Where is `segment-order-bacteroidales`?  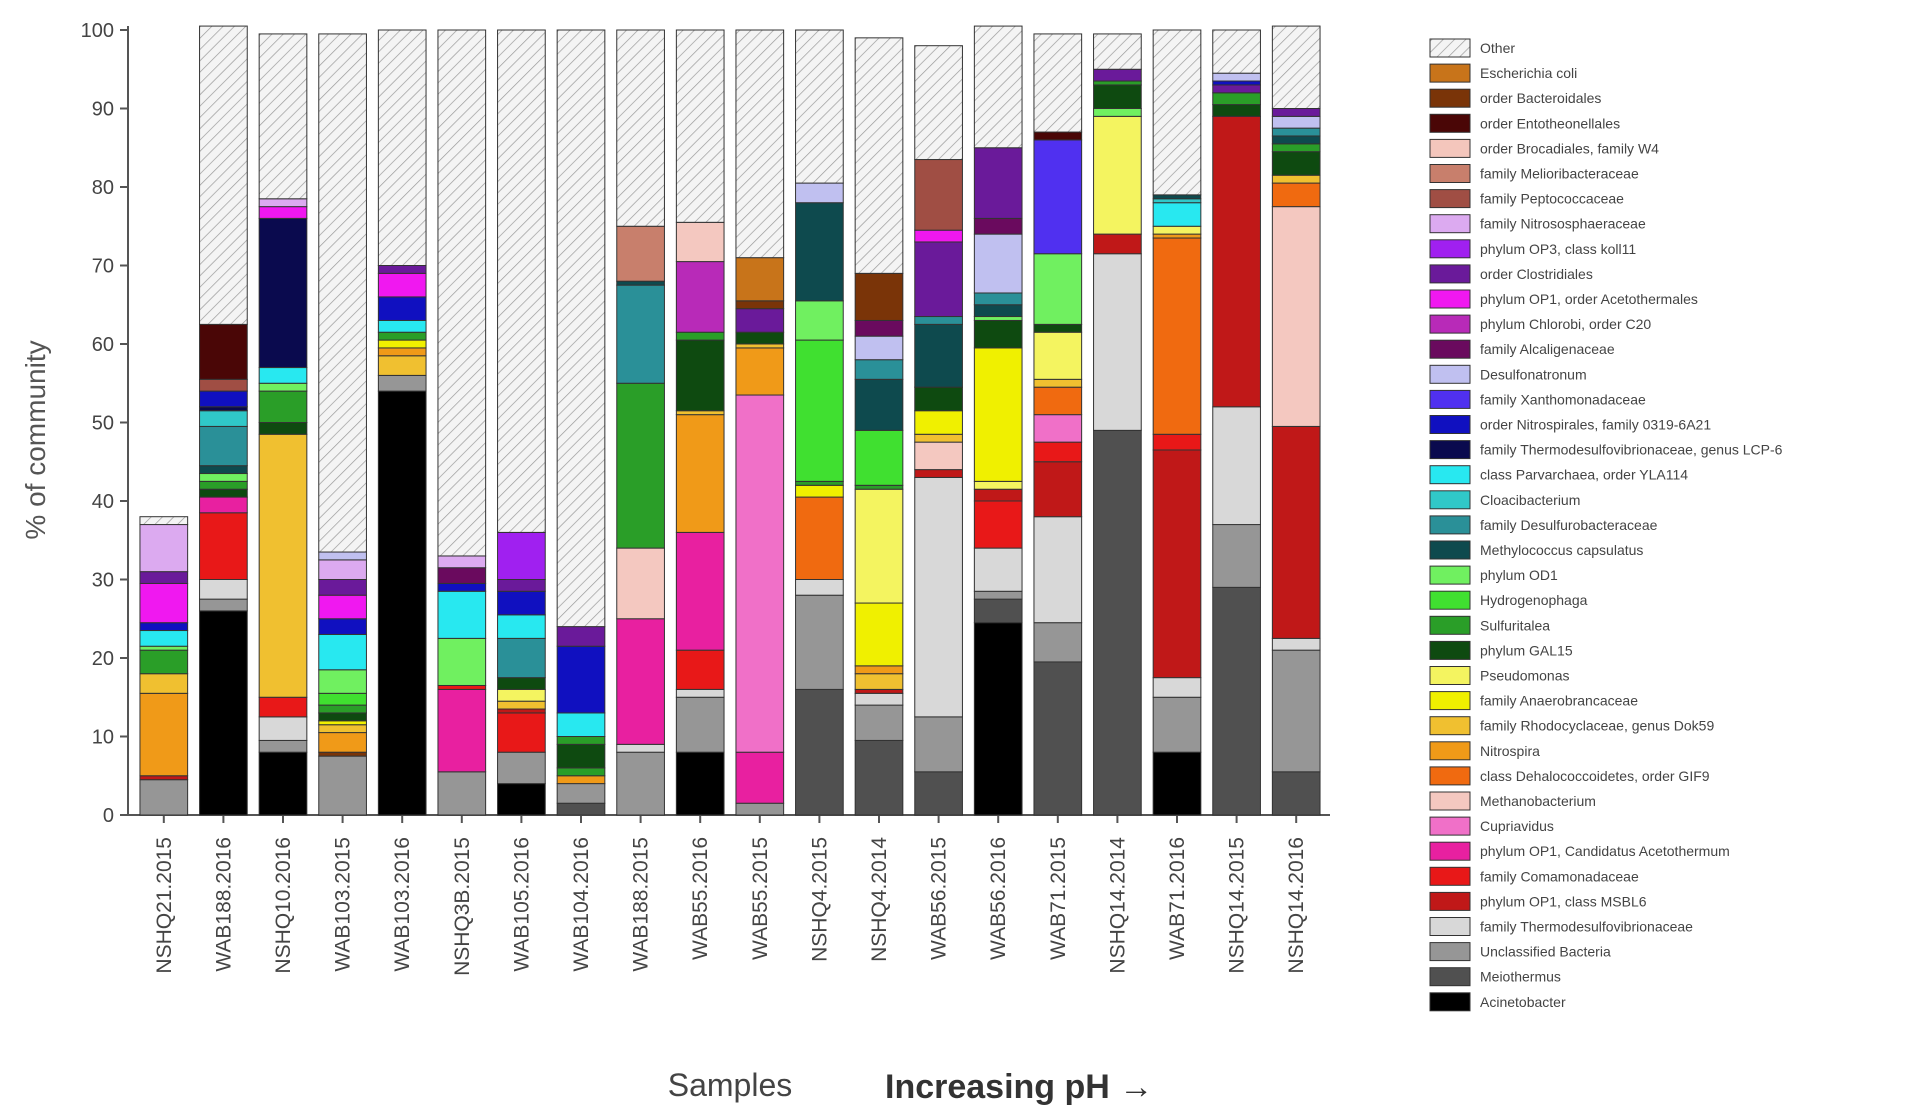
segment-order-bacteroidales is located at coordinates (342, 754).